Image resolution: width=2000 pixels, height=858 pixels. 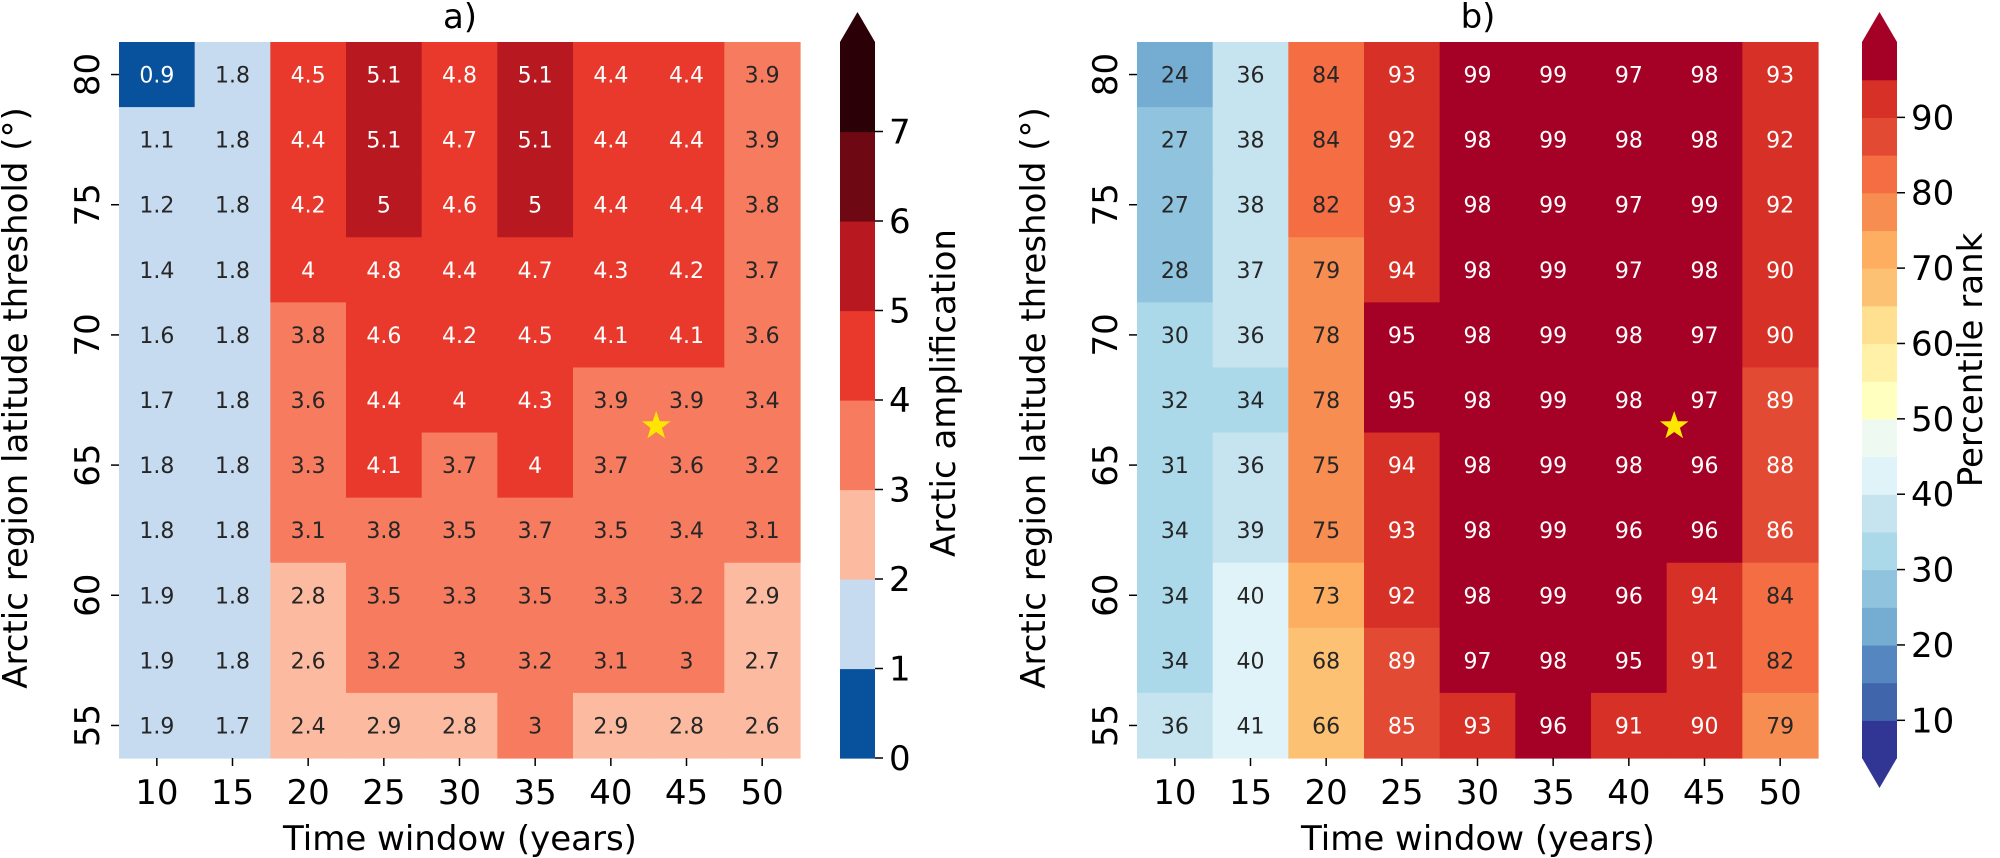 What do you see at coordinates (535, 141) in the screenshot?
I see `cell-value-label: 5.1` at bounding box center [535, 141].